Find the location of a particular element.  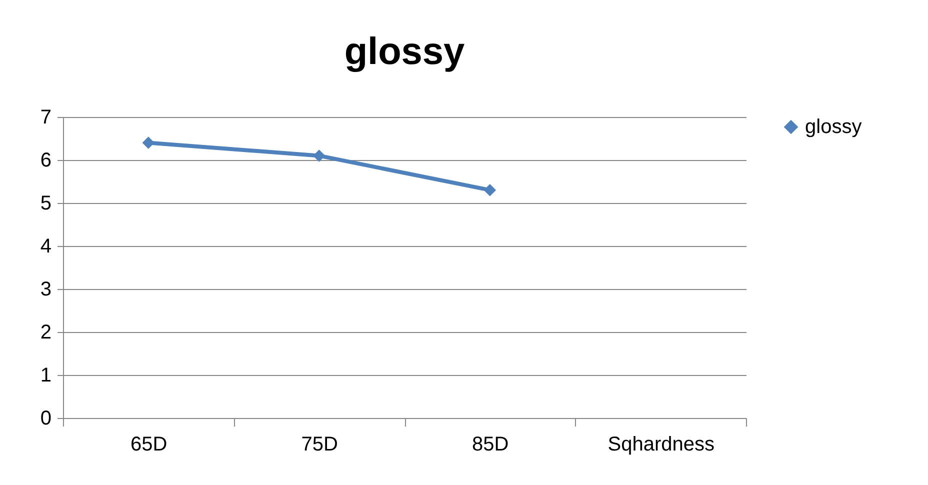

x-tick-label: Sqhardness is located at coordinates (661, 445).